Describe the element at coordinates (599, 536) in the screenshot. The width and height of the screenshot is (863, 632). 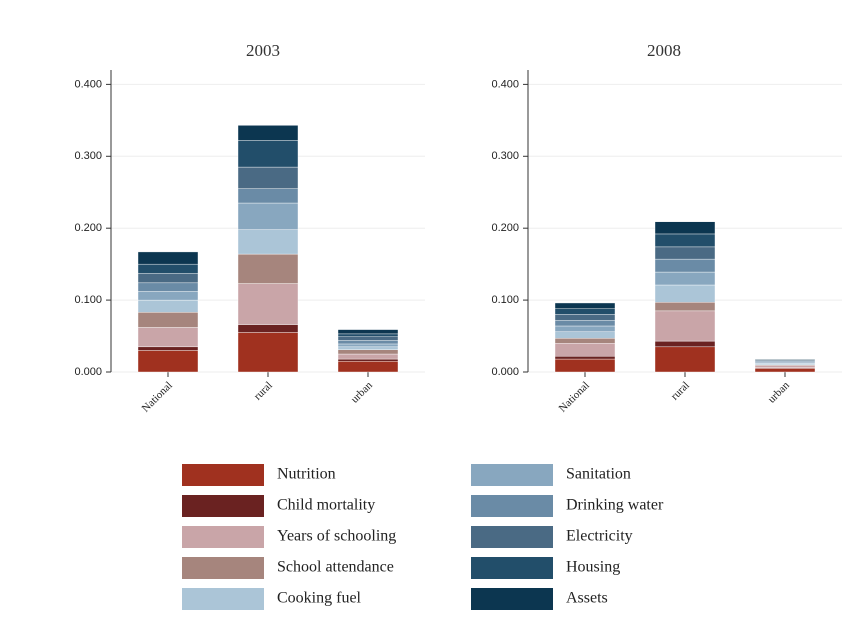
I see `legend-label: Electricity` at that location.